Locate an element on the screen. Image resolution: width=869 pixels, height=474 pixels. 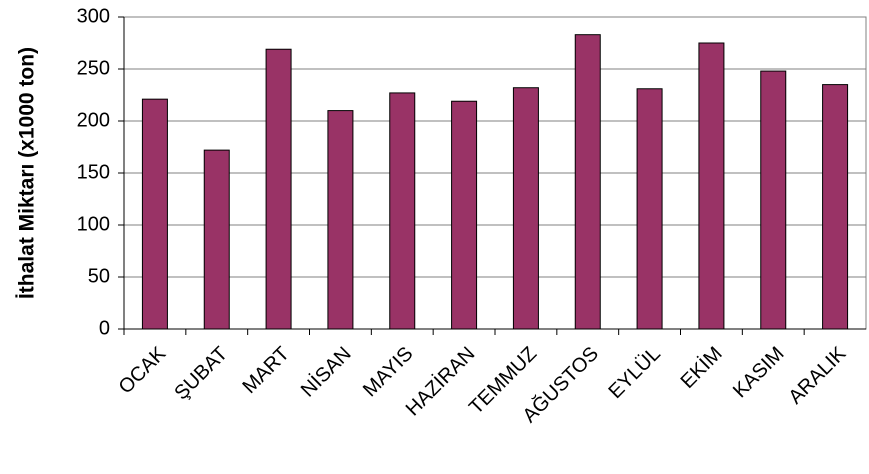
x-tick-label: EYLÜL is located at coordinates (634, 373).